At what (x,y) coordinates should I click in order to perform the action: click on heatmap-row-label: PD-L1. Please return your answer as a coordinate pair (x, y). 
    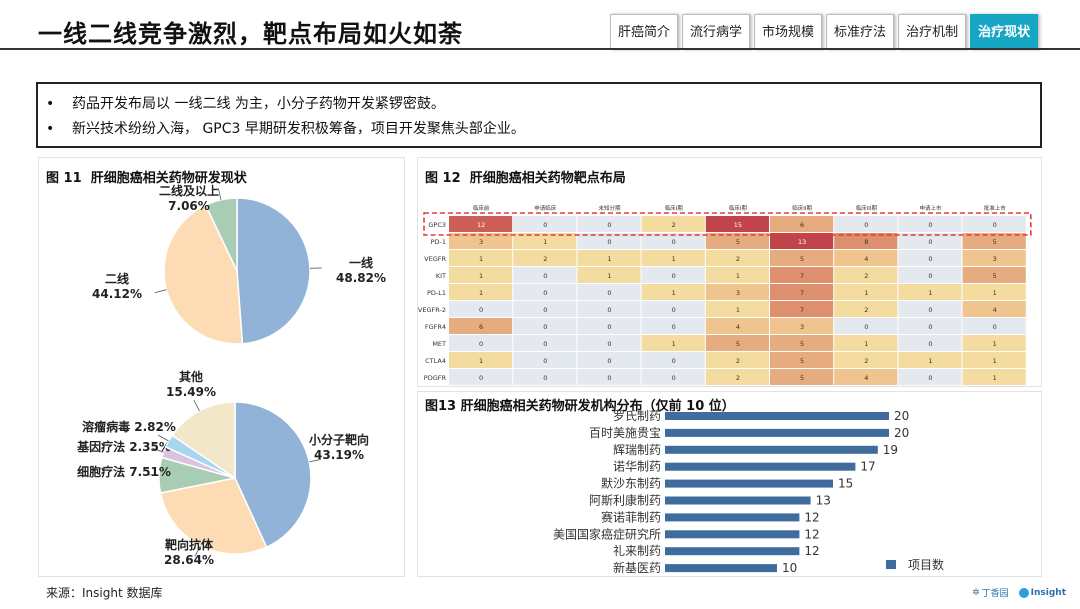
    Looking at the image, I should click on (436, 293).